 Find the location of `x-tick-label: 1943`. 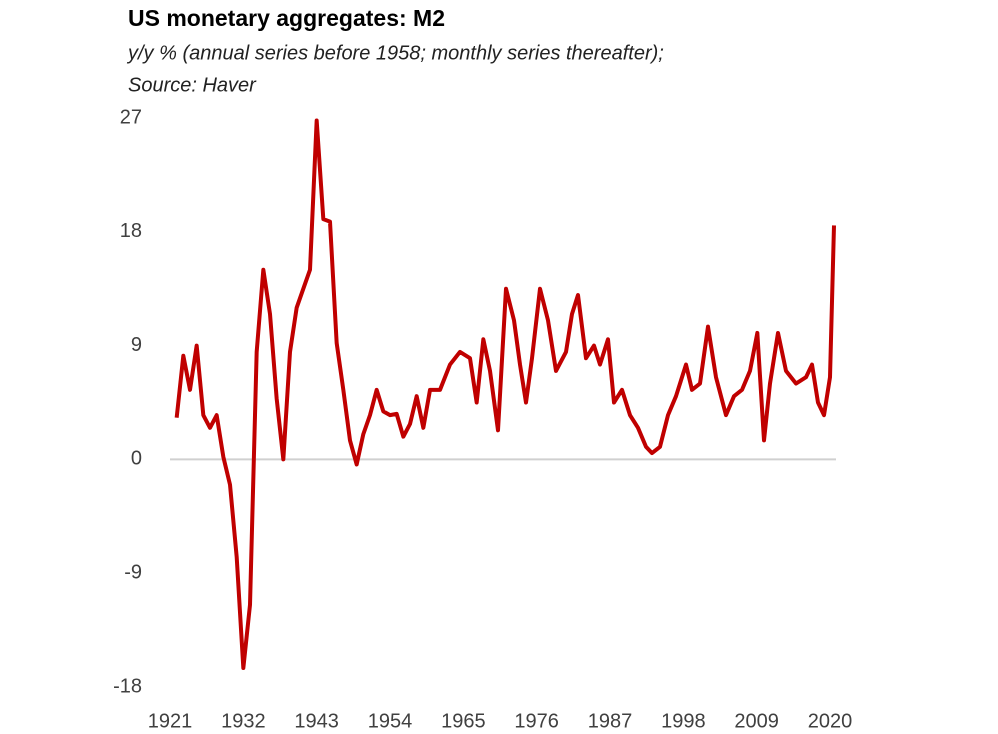

x-tick-label: 1943 is located at coordinates (316, 721).